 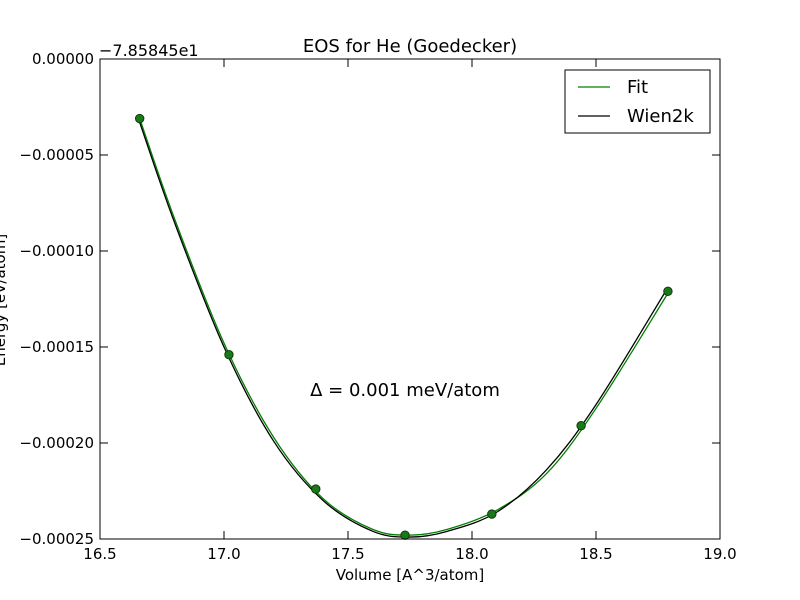 I want to click on legend-box, so click(x=637, y=101).